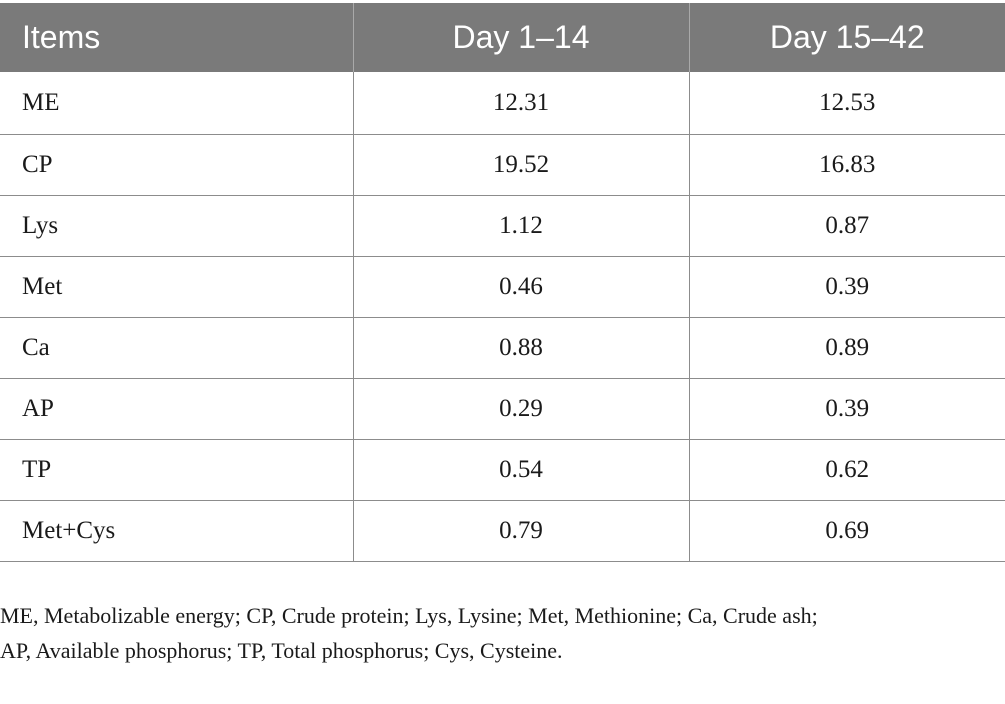  Describe the element at coordinates (521, 165) in the screenshot. I see `day-1-14-cell: 19.52` at that location.